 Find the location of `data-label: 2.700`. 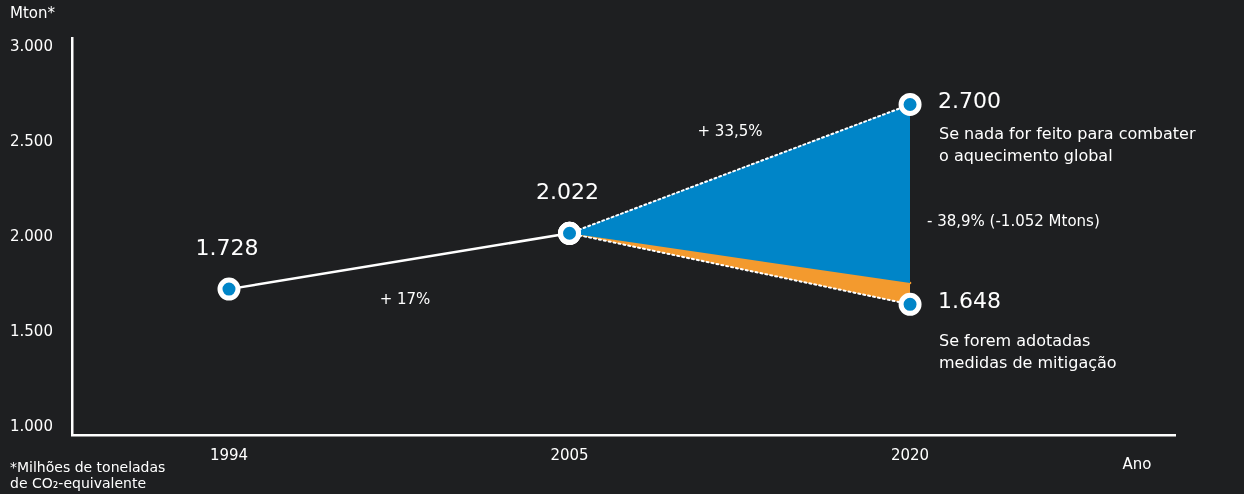

data-label: 2.700 is located at coordinates (970, 101).